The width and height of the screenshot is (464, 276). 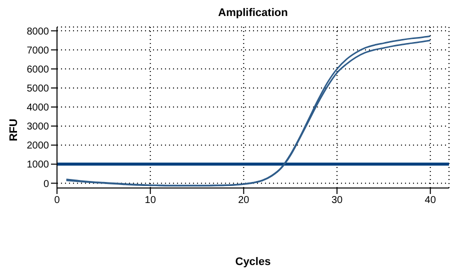 What do you see at coordinates (430, 200) in the screenshot?
I see `x-tick-label: 40` at bounding box center [430, 200].